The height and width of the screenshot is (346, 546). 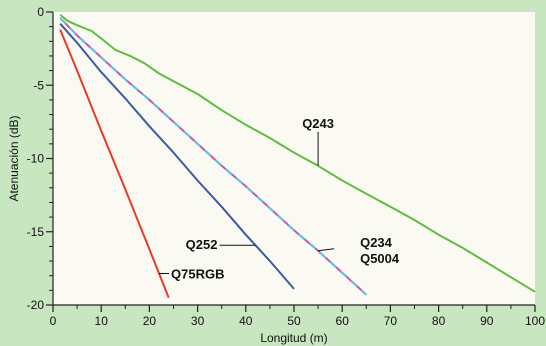 I want to click on x-tick-label: 70, so click(x=391, y=321).